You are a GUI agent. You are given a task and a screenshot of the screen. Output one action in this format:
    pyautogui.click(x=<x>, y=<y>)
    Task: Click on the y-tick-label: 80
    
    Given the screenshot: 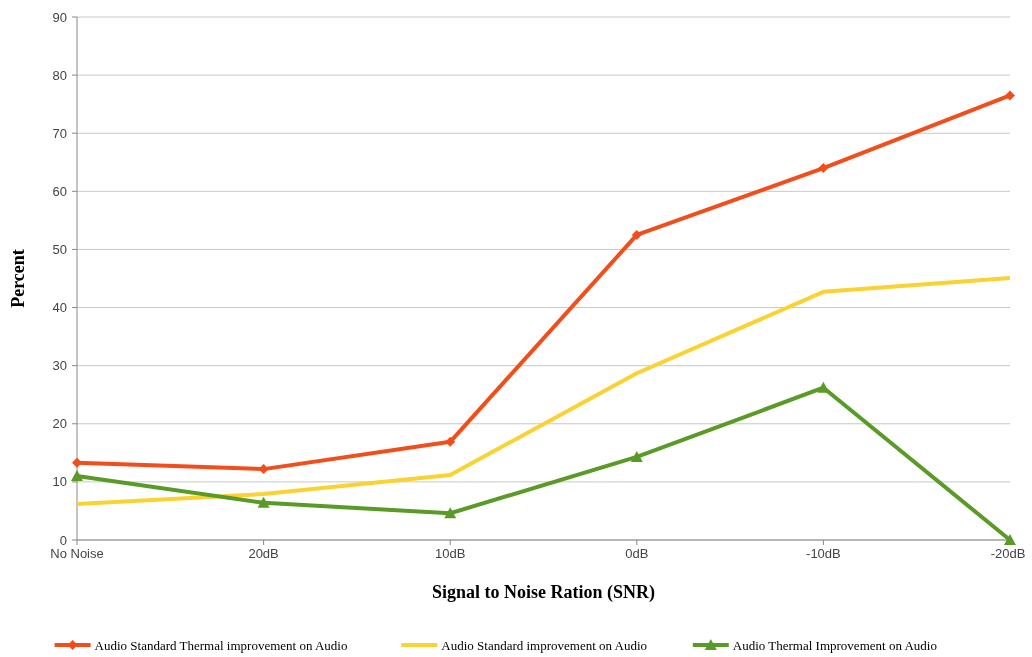 What is the action you would take?
    pyautogui.click(x=59, y=75)
    